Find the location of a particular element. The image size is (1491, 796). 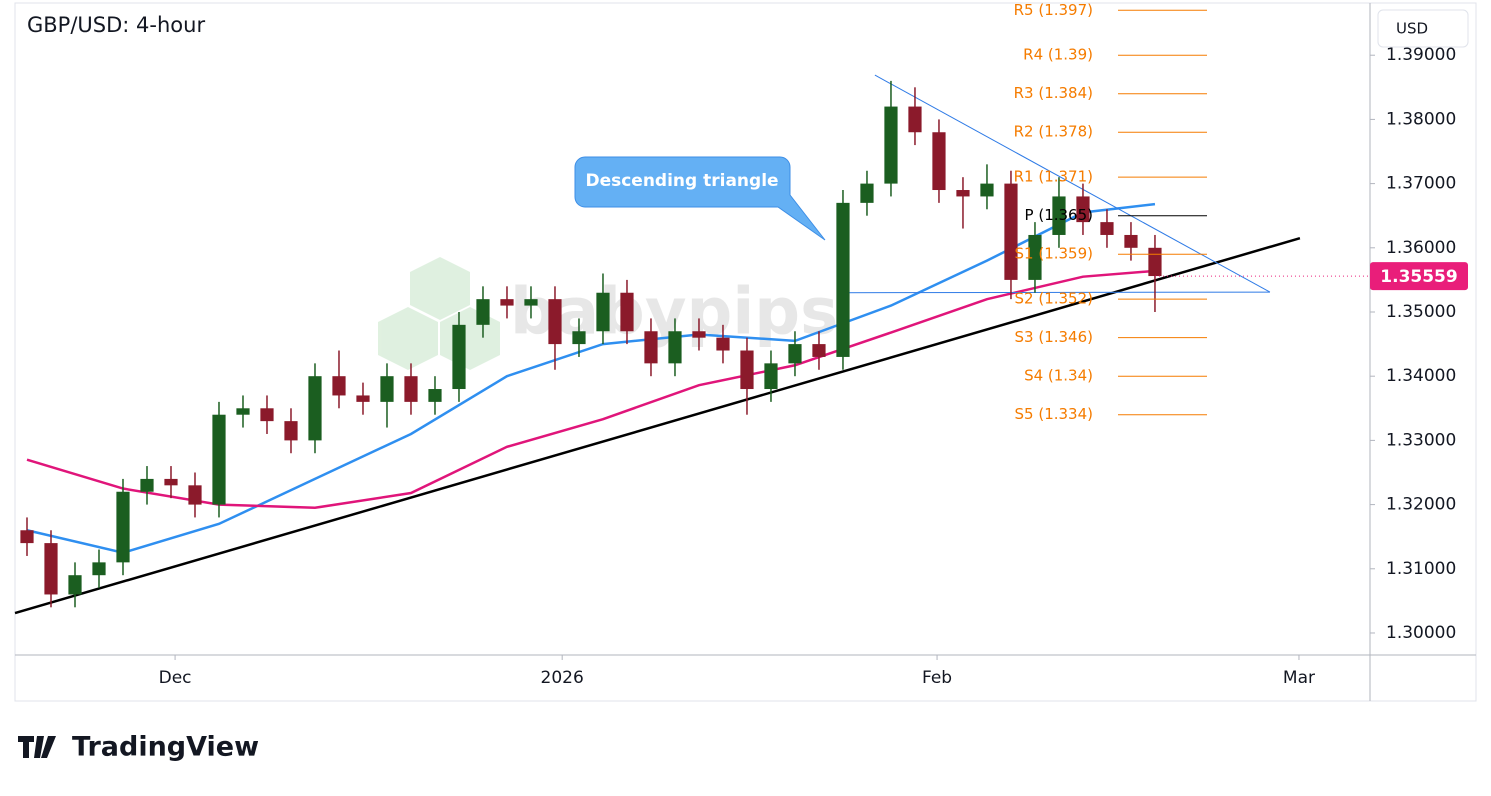

currency-box is located at coordinates (1423, 28).